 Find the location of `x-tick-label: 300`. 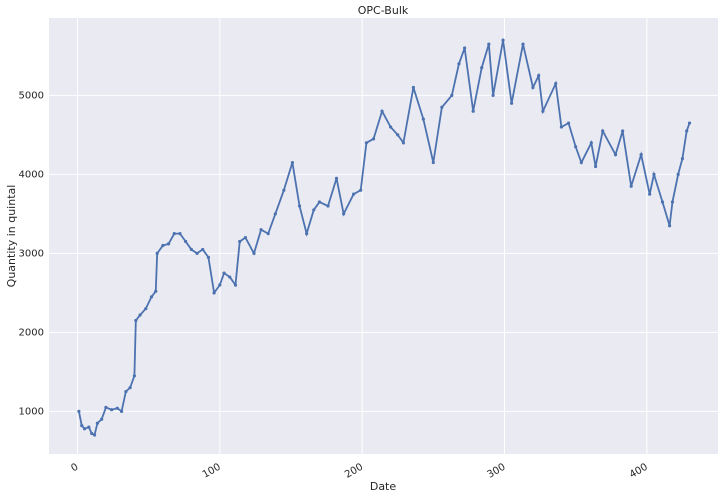

x-tick-label: 300 is located at coordinates (496, 471).